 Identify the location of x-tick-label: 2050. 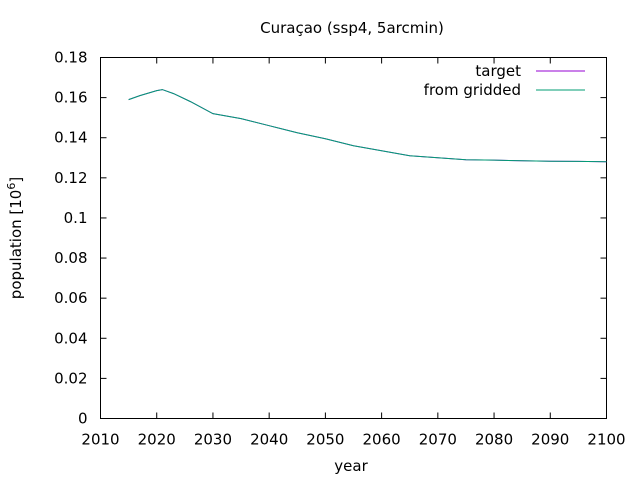
(325, 440).